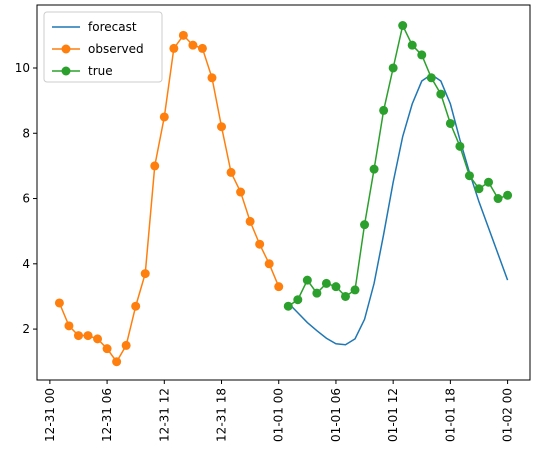 The height and width of the screenshot is (461, 543). Describe the element at coordinates (112, 27) in the screenshot. I see `legend-label: forecast` at that location.